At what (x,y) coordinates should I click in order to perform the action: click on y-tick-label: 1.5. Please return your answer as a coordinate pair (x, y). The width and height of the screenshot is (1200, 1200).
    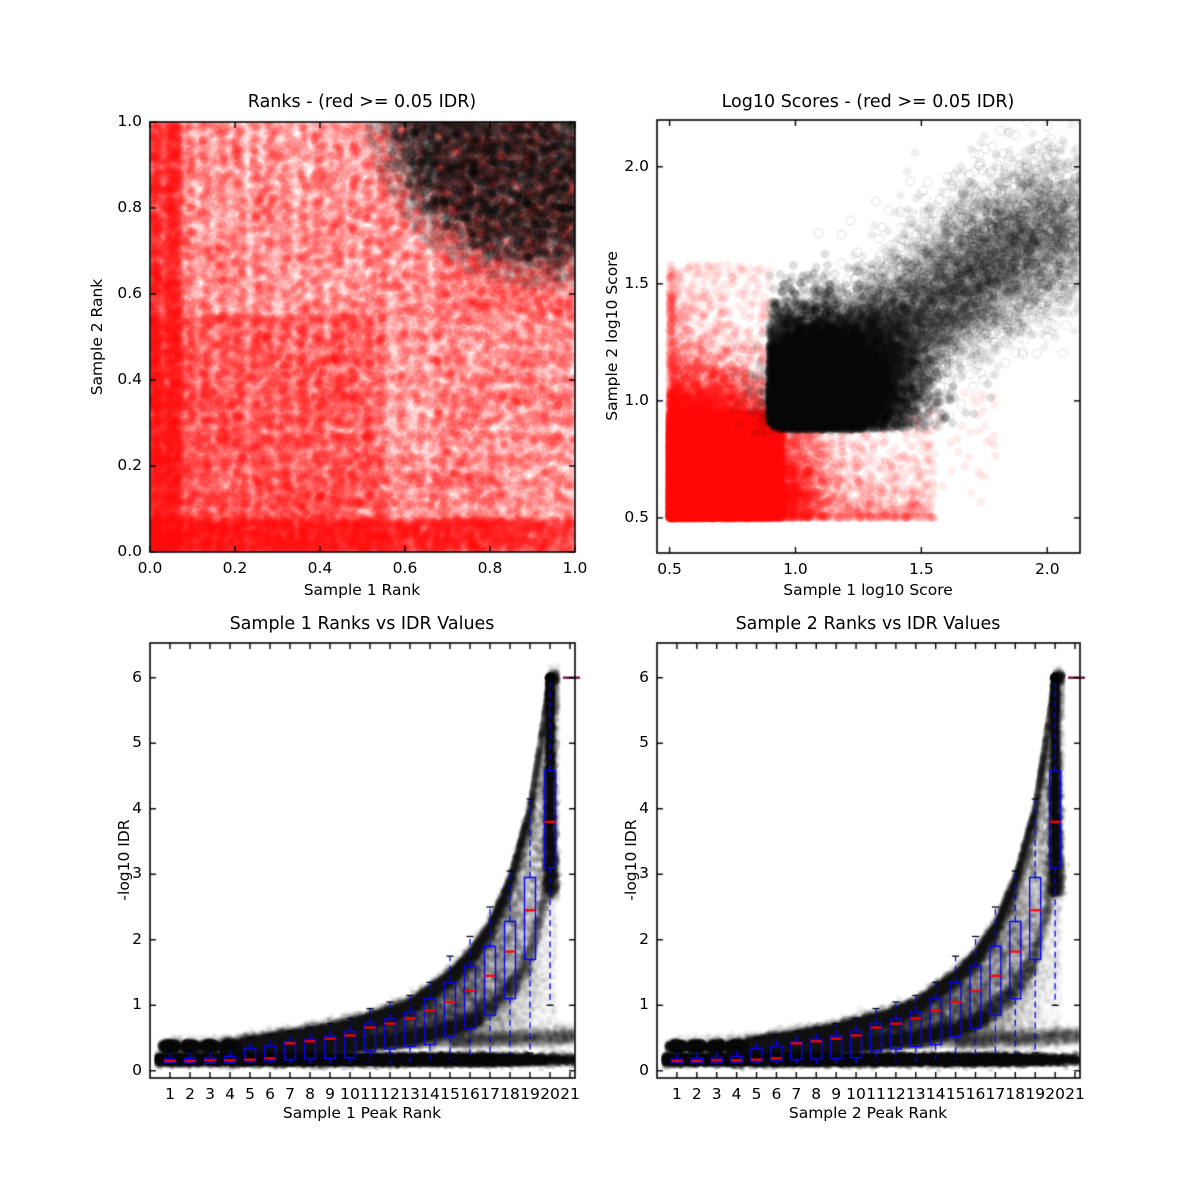
    Looking at the image, I should click on (636, 282).